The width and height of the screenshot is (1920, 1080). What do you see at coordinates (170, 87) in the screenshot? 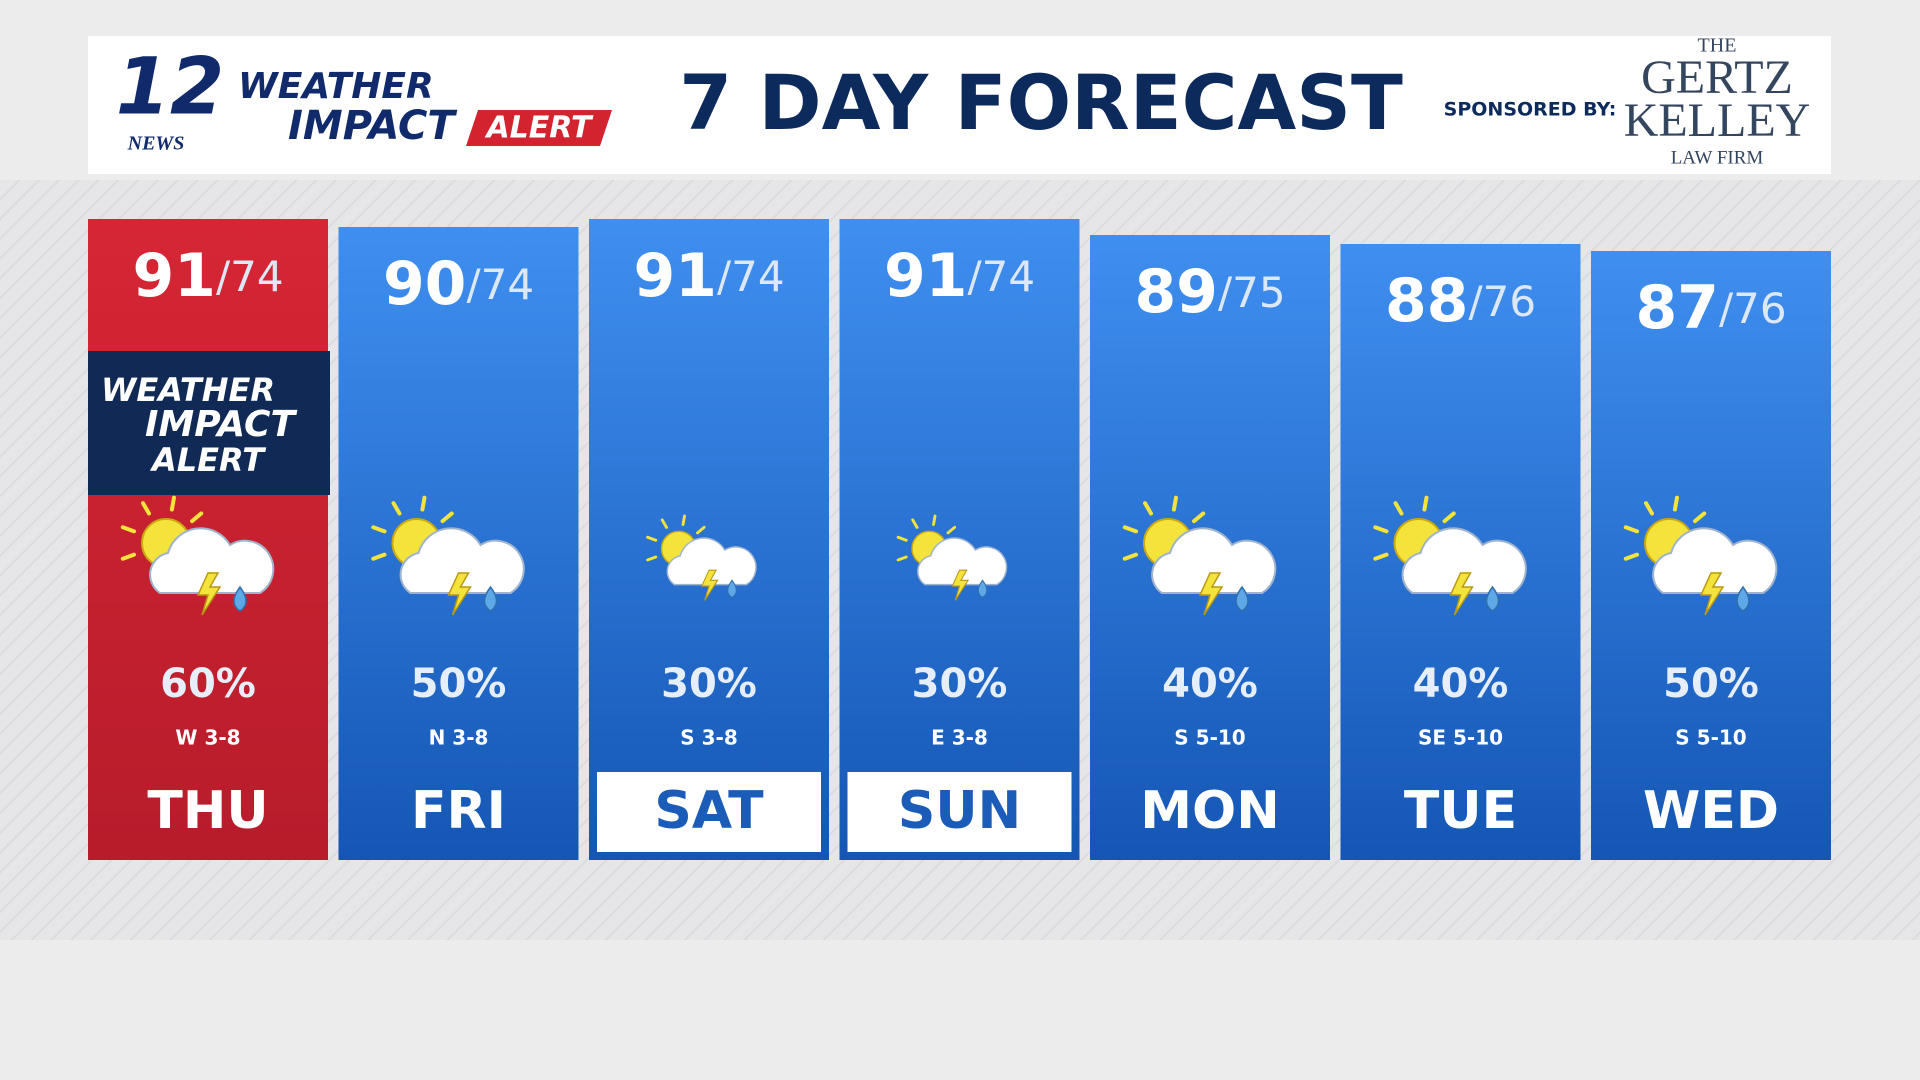
I see `logo-number: 12` at bounding box center [170, 87].